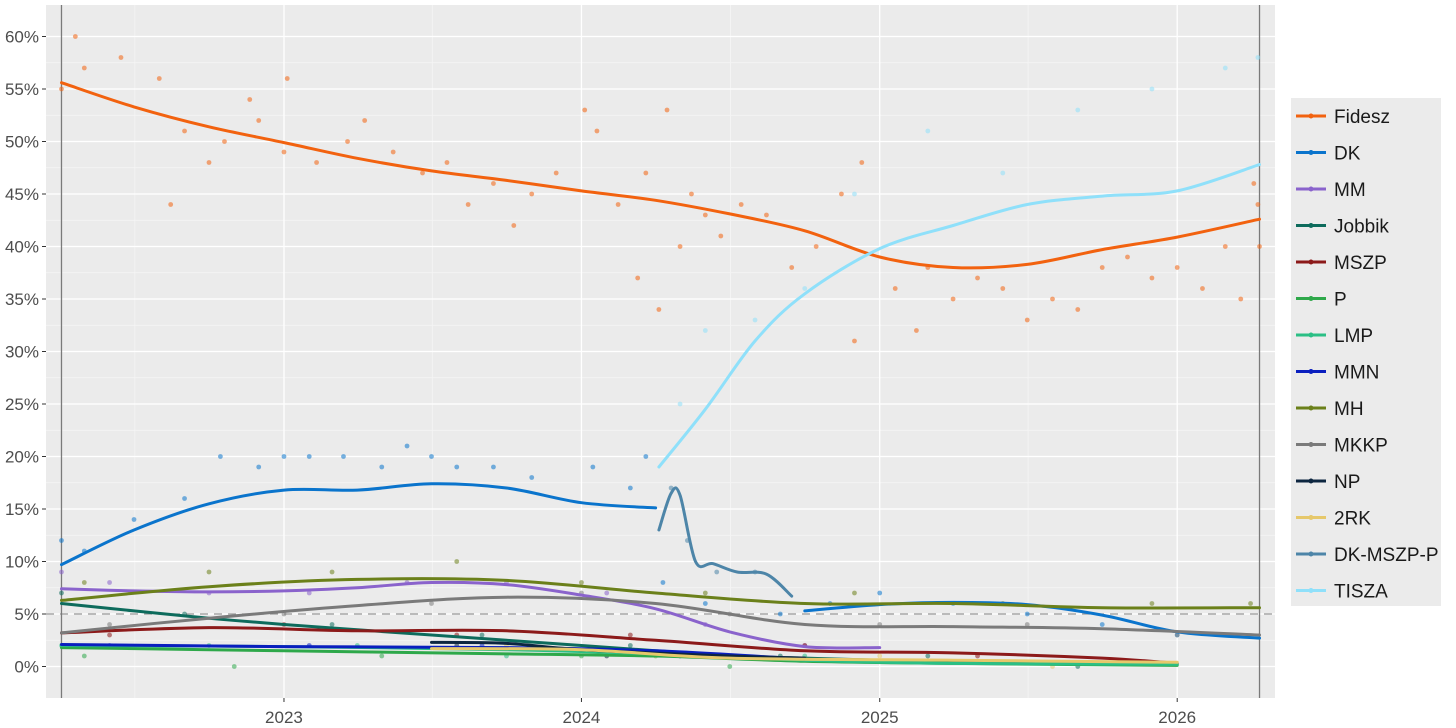  I want to click on trend-line-dk-mszp-p, so click(725, 542).